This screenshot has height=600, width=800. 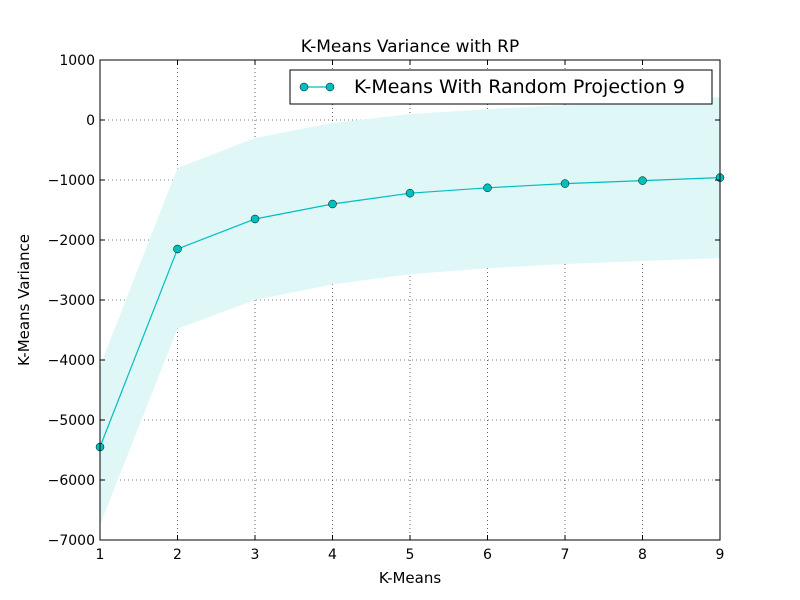 I want to click on x-tick-label: 1, so click(x=100, y=555).